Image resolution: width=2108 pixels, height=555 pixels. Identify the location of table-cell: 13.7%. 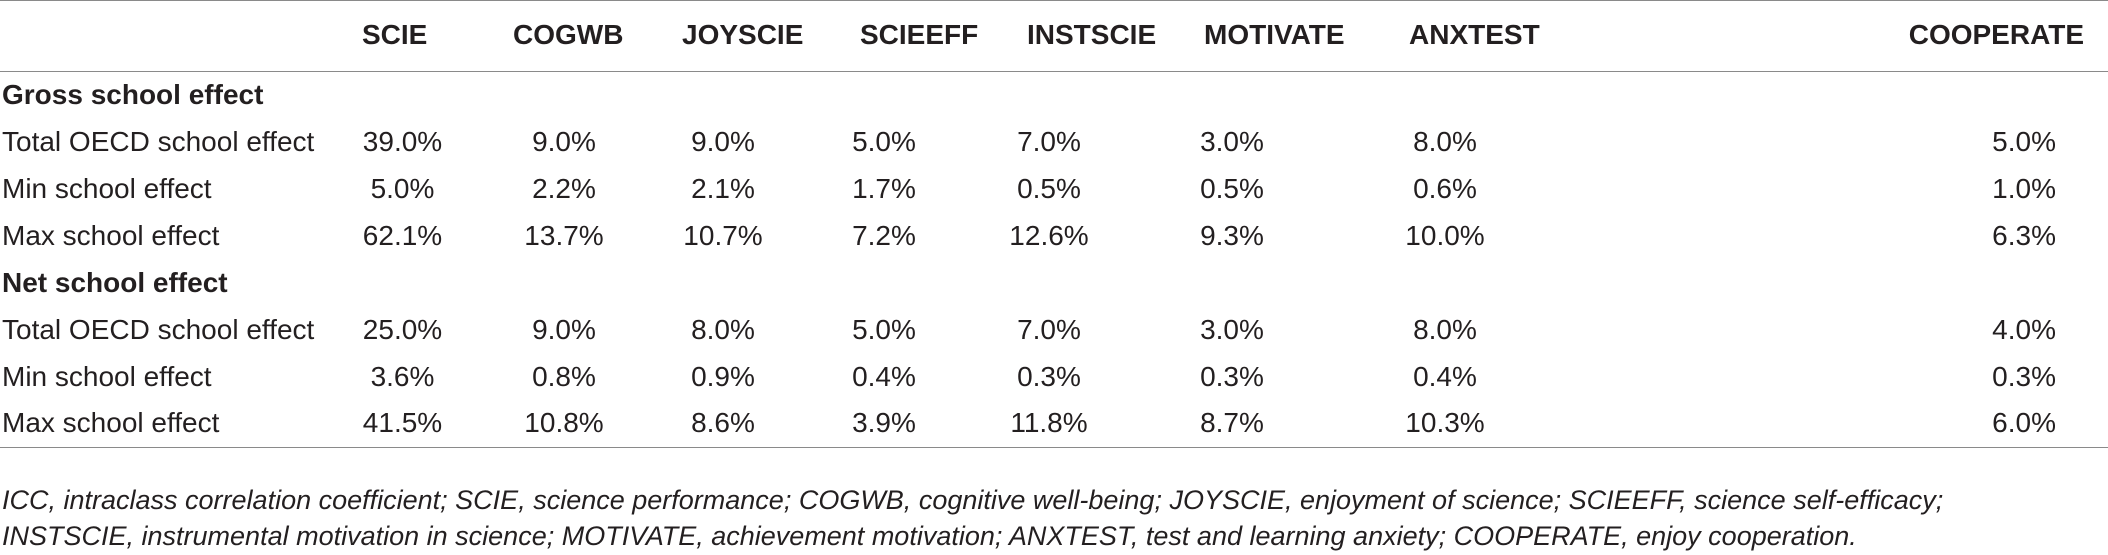
(564, 235).